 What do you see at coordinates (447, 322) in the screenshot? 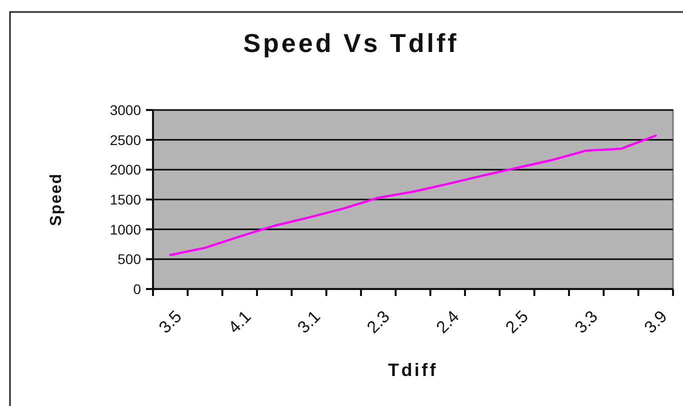
I see `x-tick-label: 2.4` at bounding box center [447, 322].